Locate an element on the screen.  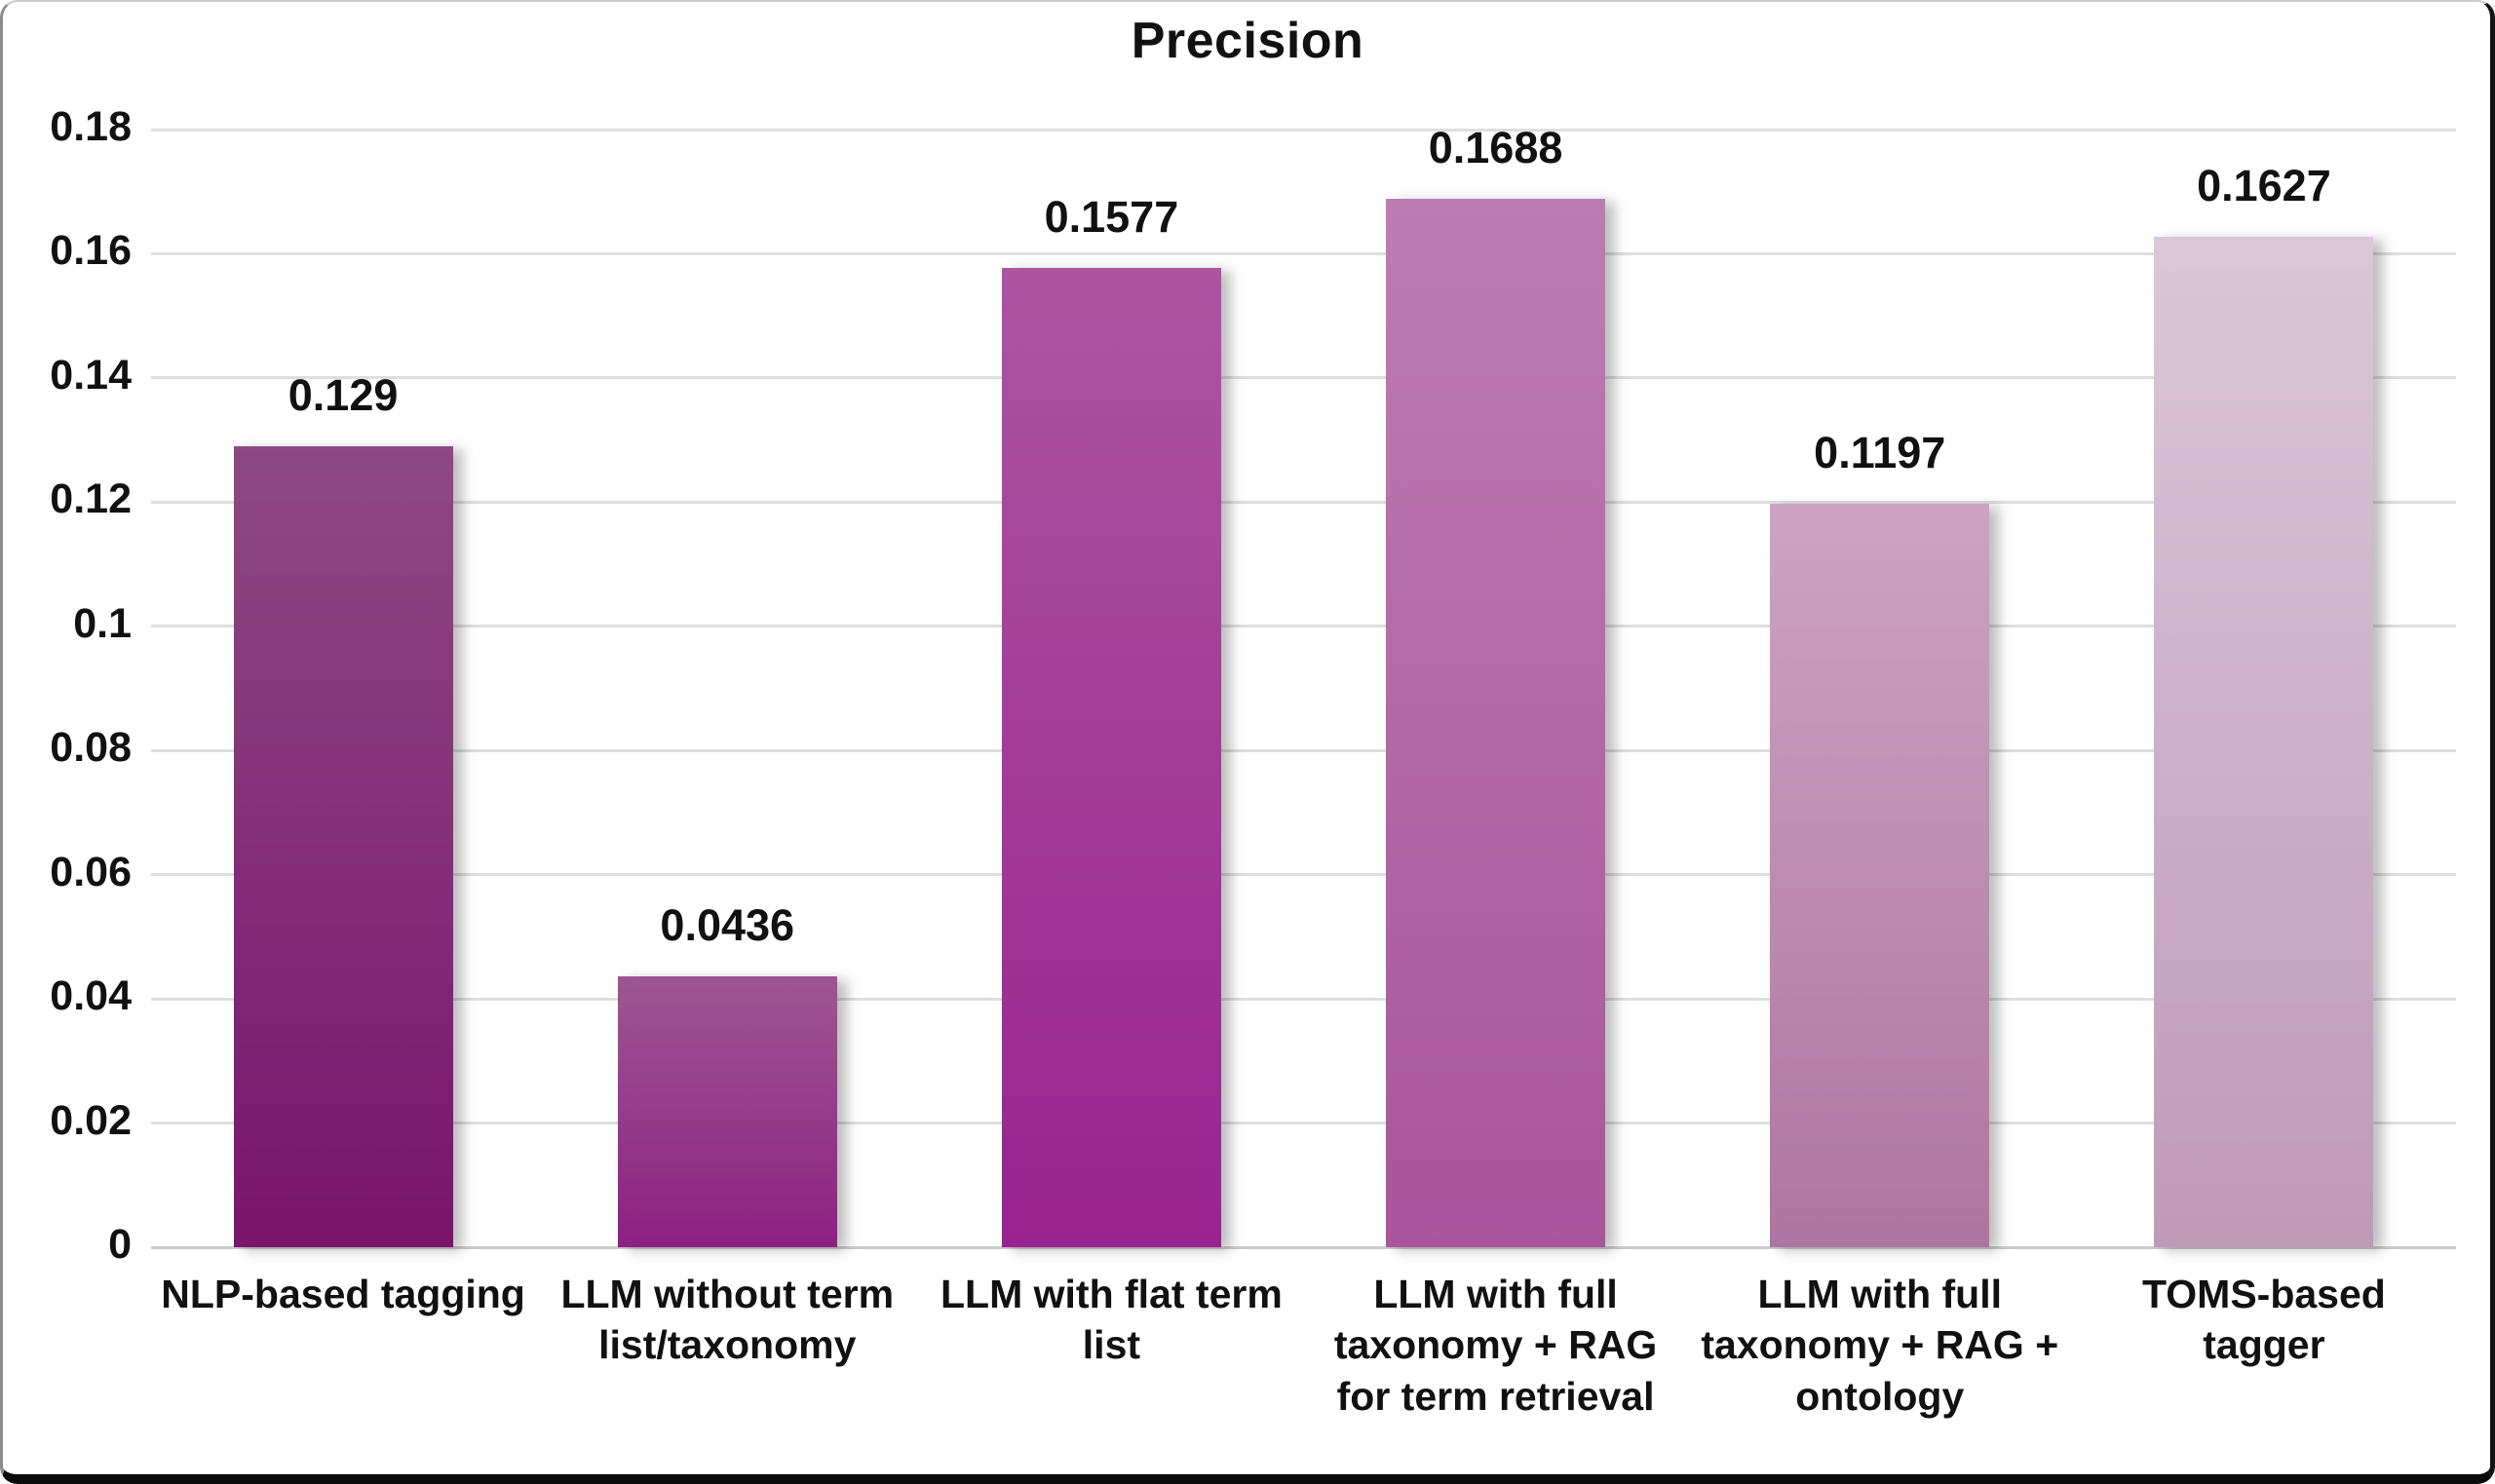
bar-value-label: 0.1577 is located at coordinates (1111, 217).